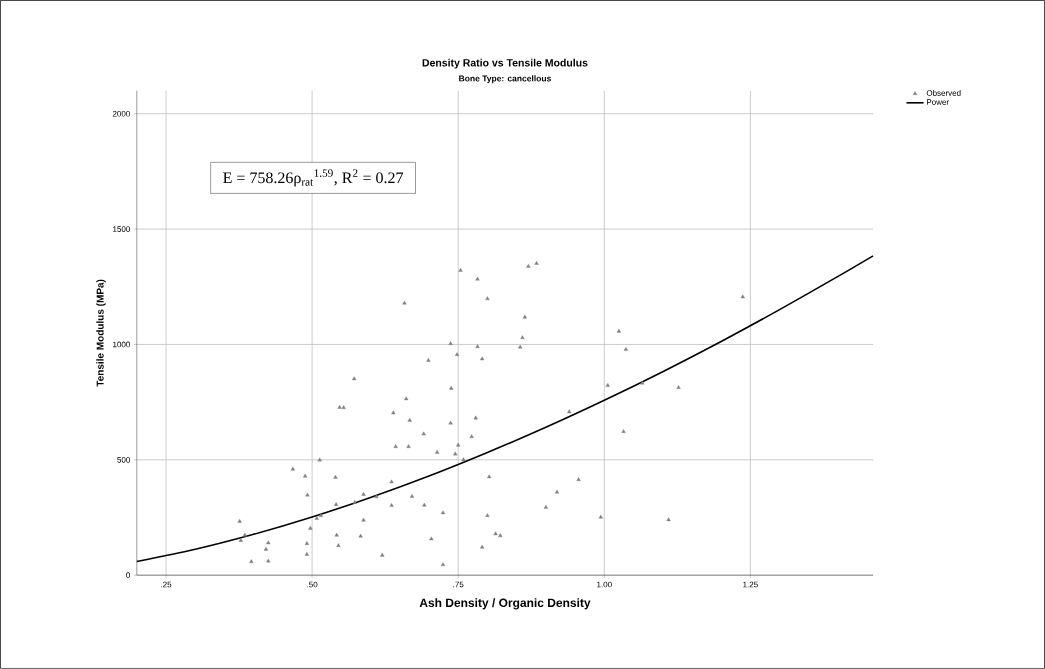 Image resolution: width=1045 pixels, height=669 pixels. I want to click on chart-subtitle: Bone Type: cancellous, so click(505, 79).